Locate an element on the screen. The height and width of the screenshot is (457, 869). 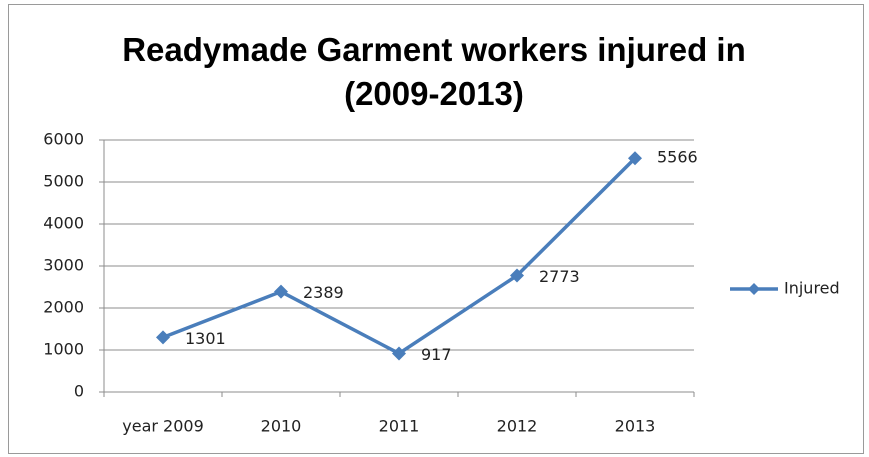
legend-label: Injured is located at coordinates (812, 288).